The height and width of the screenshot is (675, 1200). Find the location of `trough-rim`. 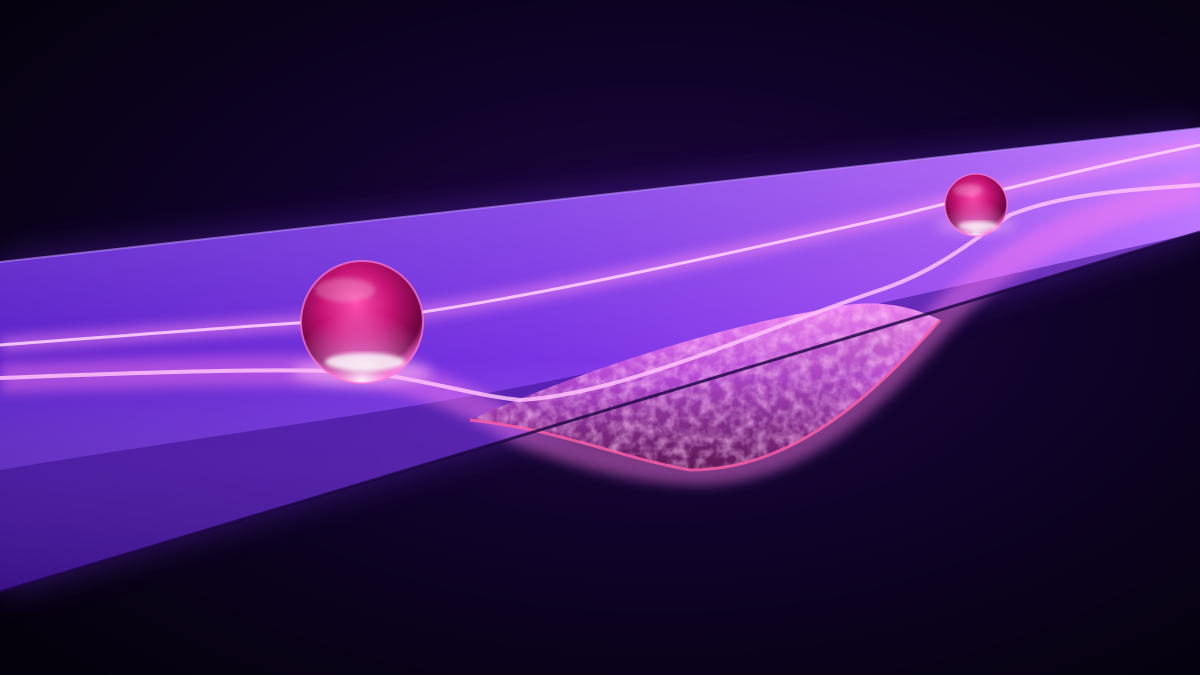

trough-rim is located at coordinates (705, 395).